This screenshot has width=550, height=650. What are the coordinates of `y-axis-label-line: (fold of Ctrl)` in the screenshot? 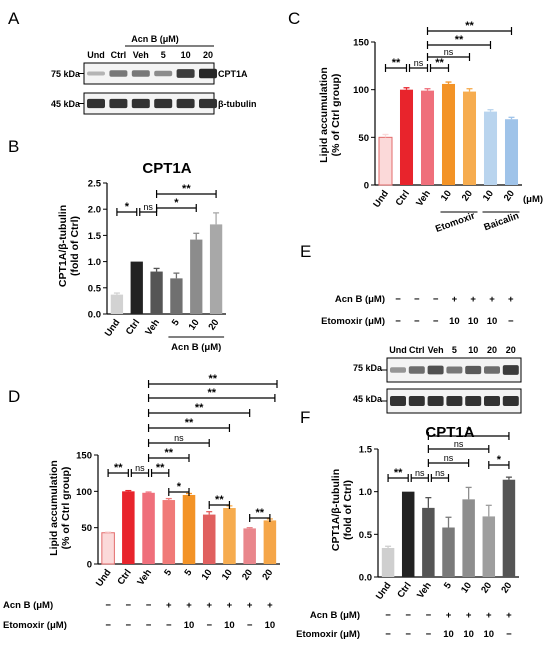 It's located at (348, 510).